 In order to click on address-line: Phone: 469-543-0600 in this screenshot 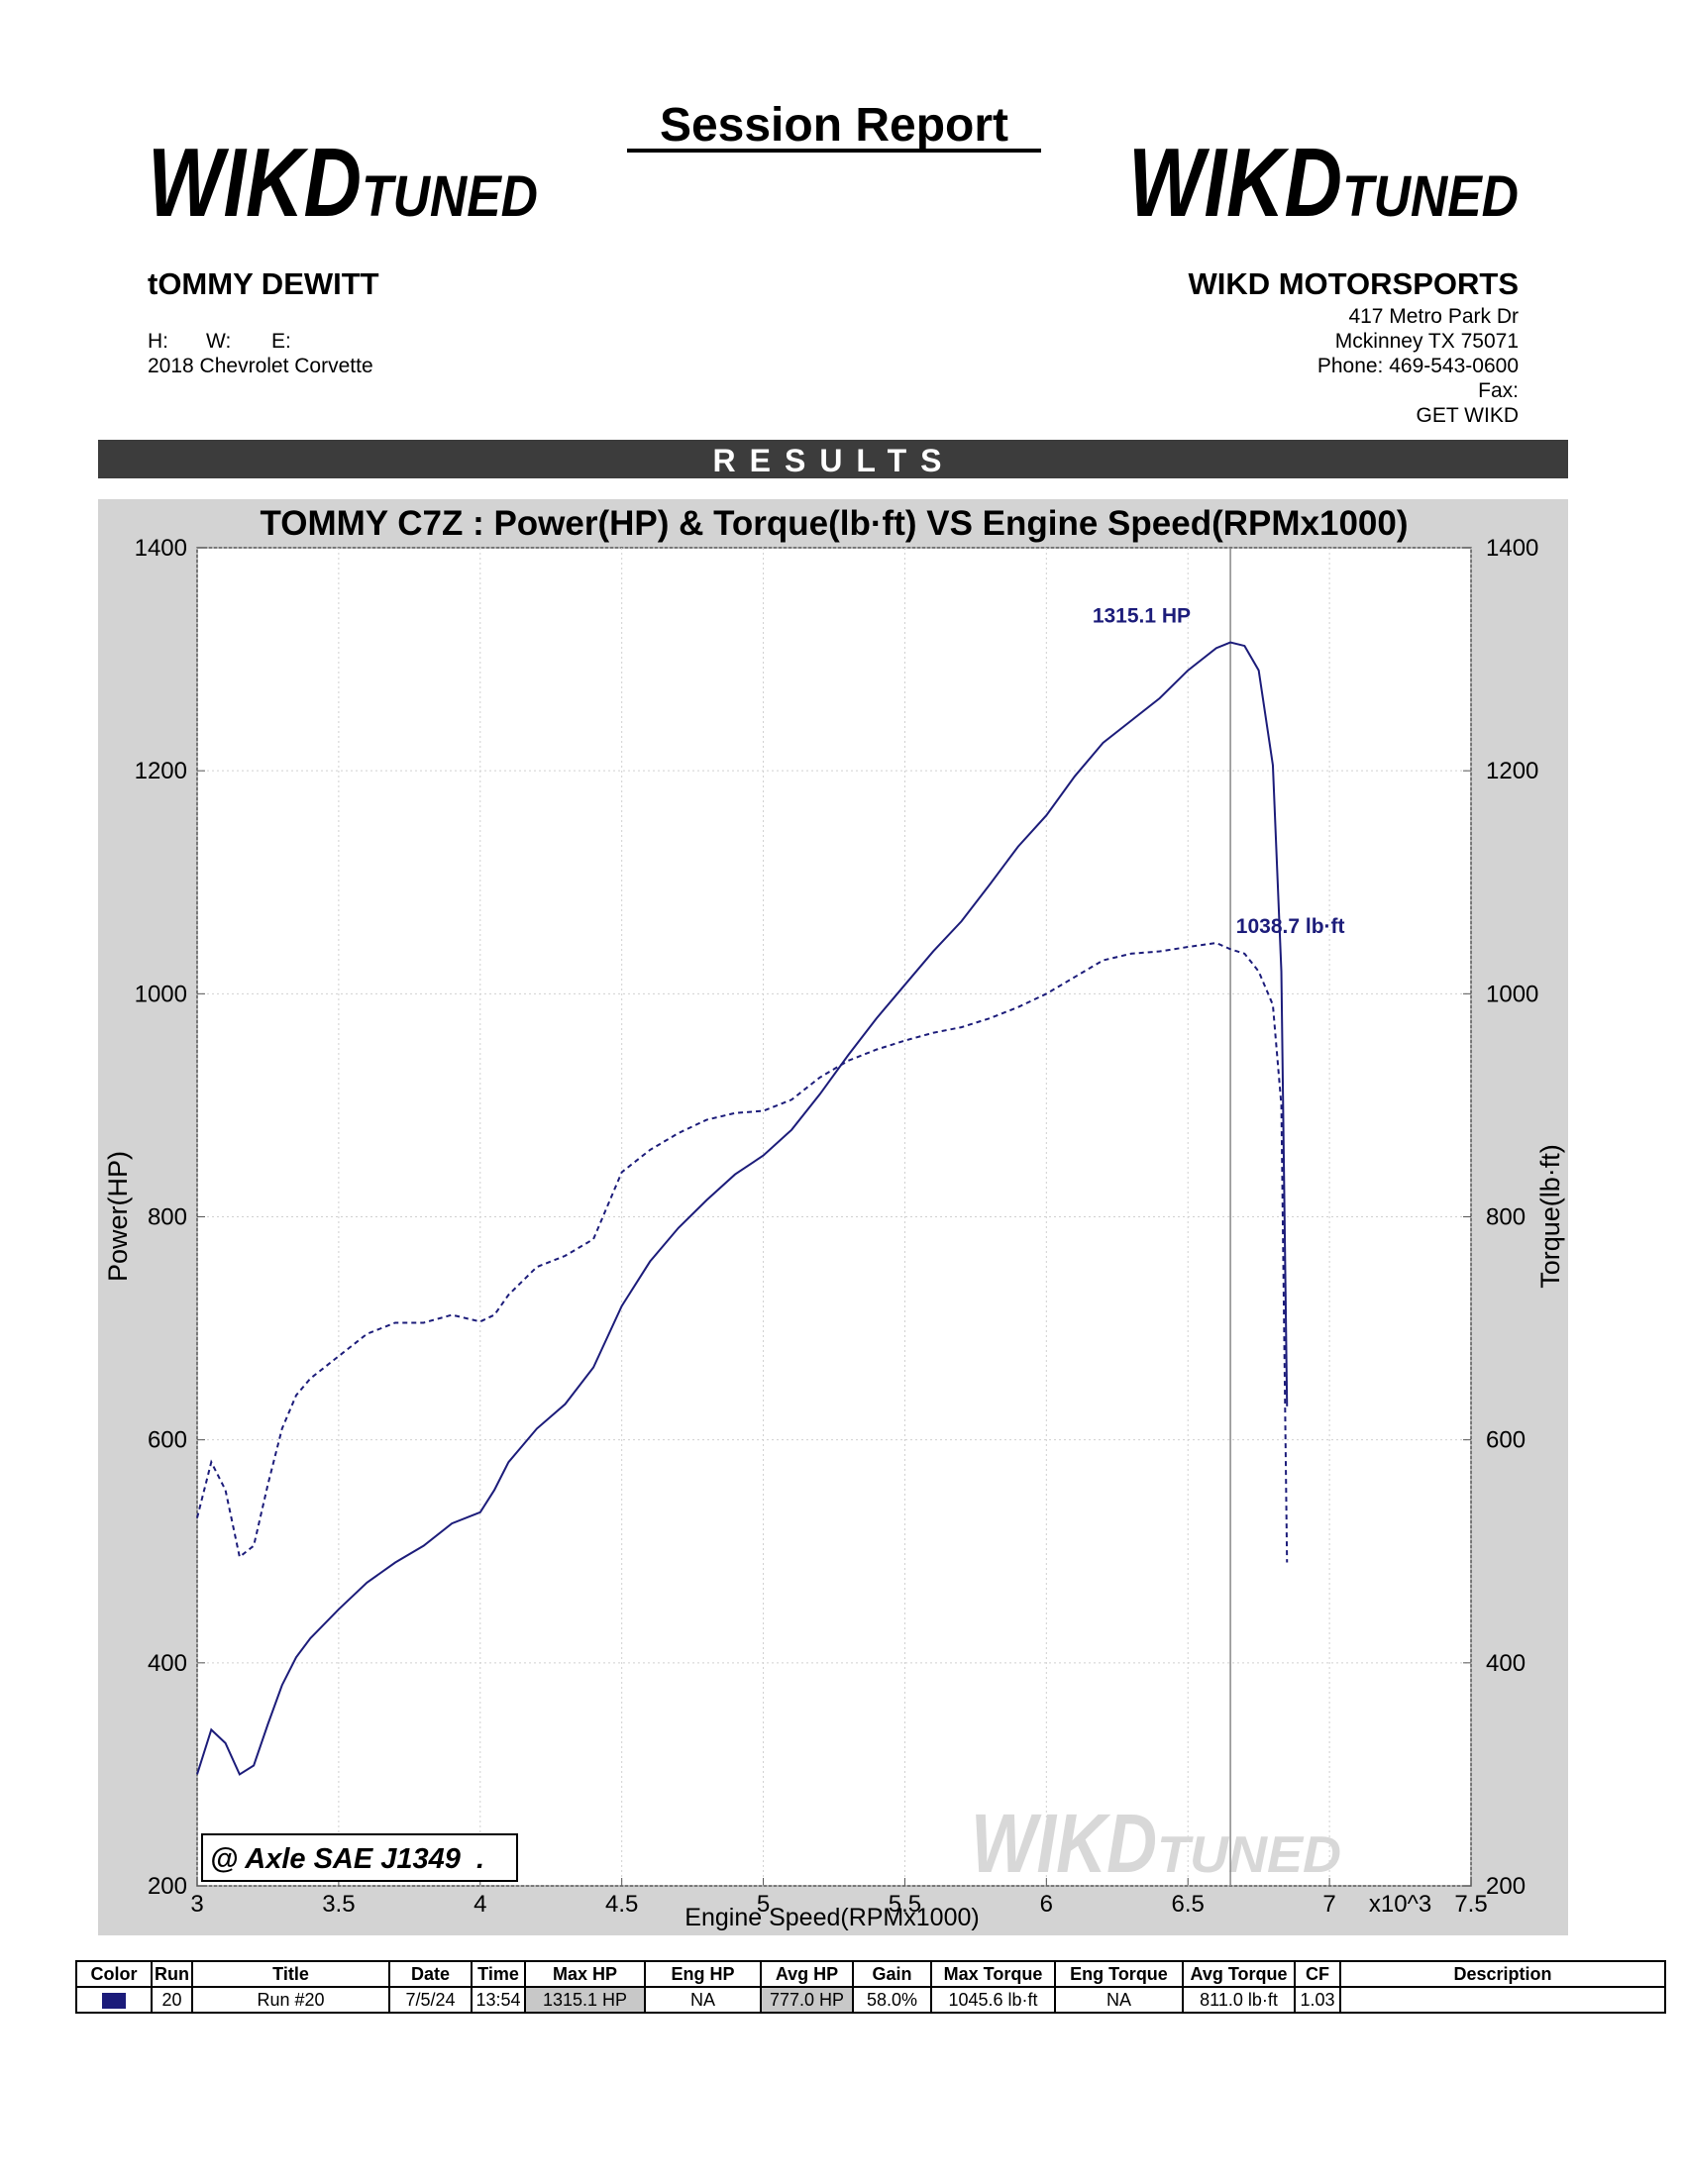, I will do `click(1418, 366)`.